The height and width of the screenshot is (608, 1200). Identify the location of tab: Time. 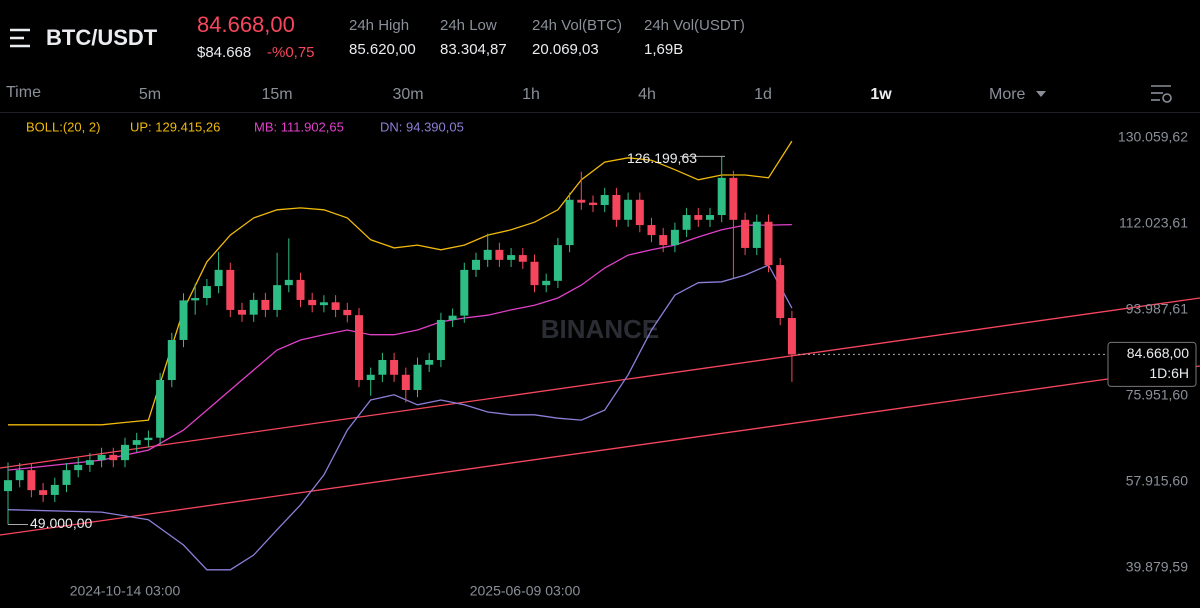
(23, 92).